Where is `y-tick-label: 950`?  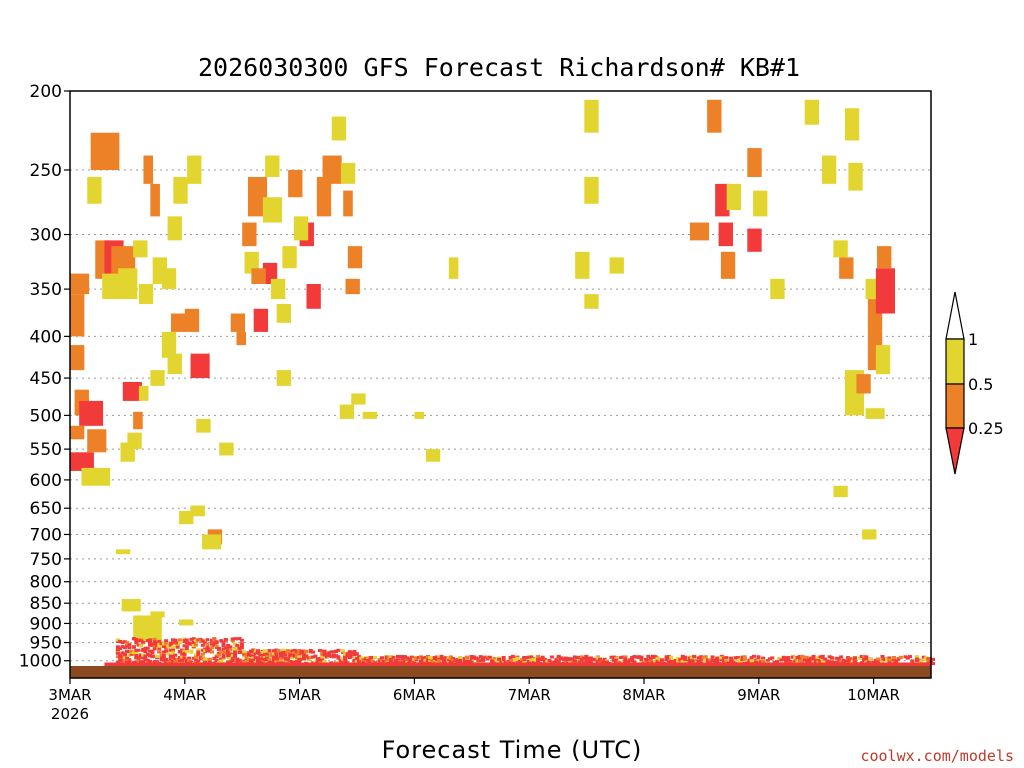 y-tick-label: 950 is located at coordinates (46, 644).